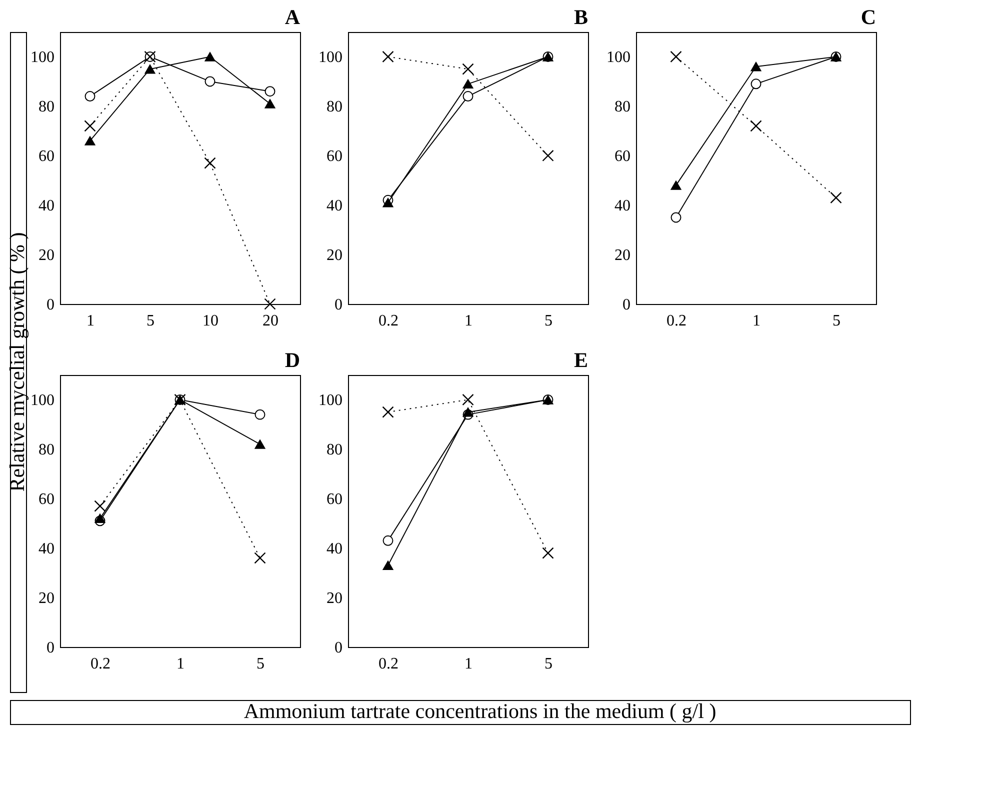 This screenshot has height=802, width=989. Describe the element at coordinates (581, 17) in the screenshot. I see `chart-title: B` at that location.